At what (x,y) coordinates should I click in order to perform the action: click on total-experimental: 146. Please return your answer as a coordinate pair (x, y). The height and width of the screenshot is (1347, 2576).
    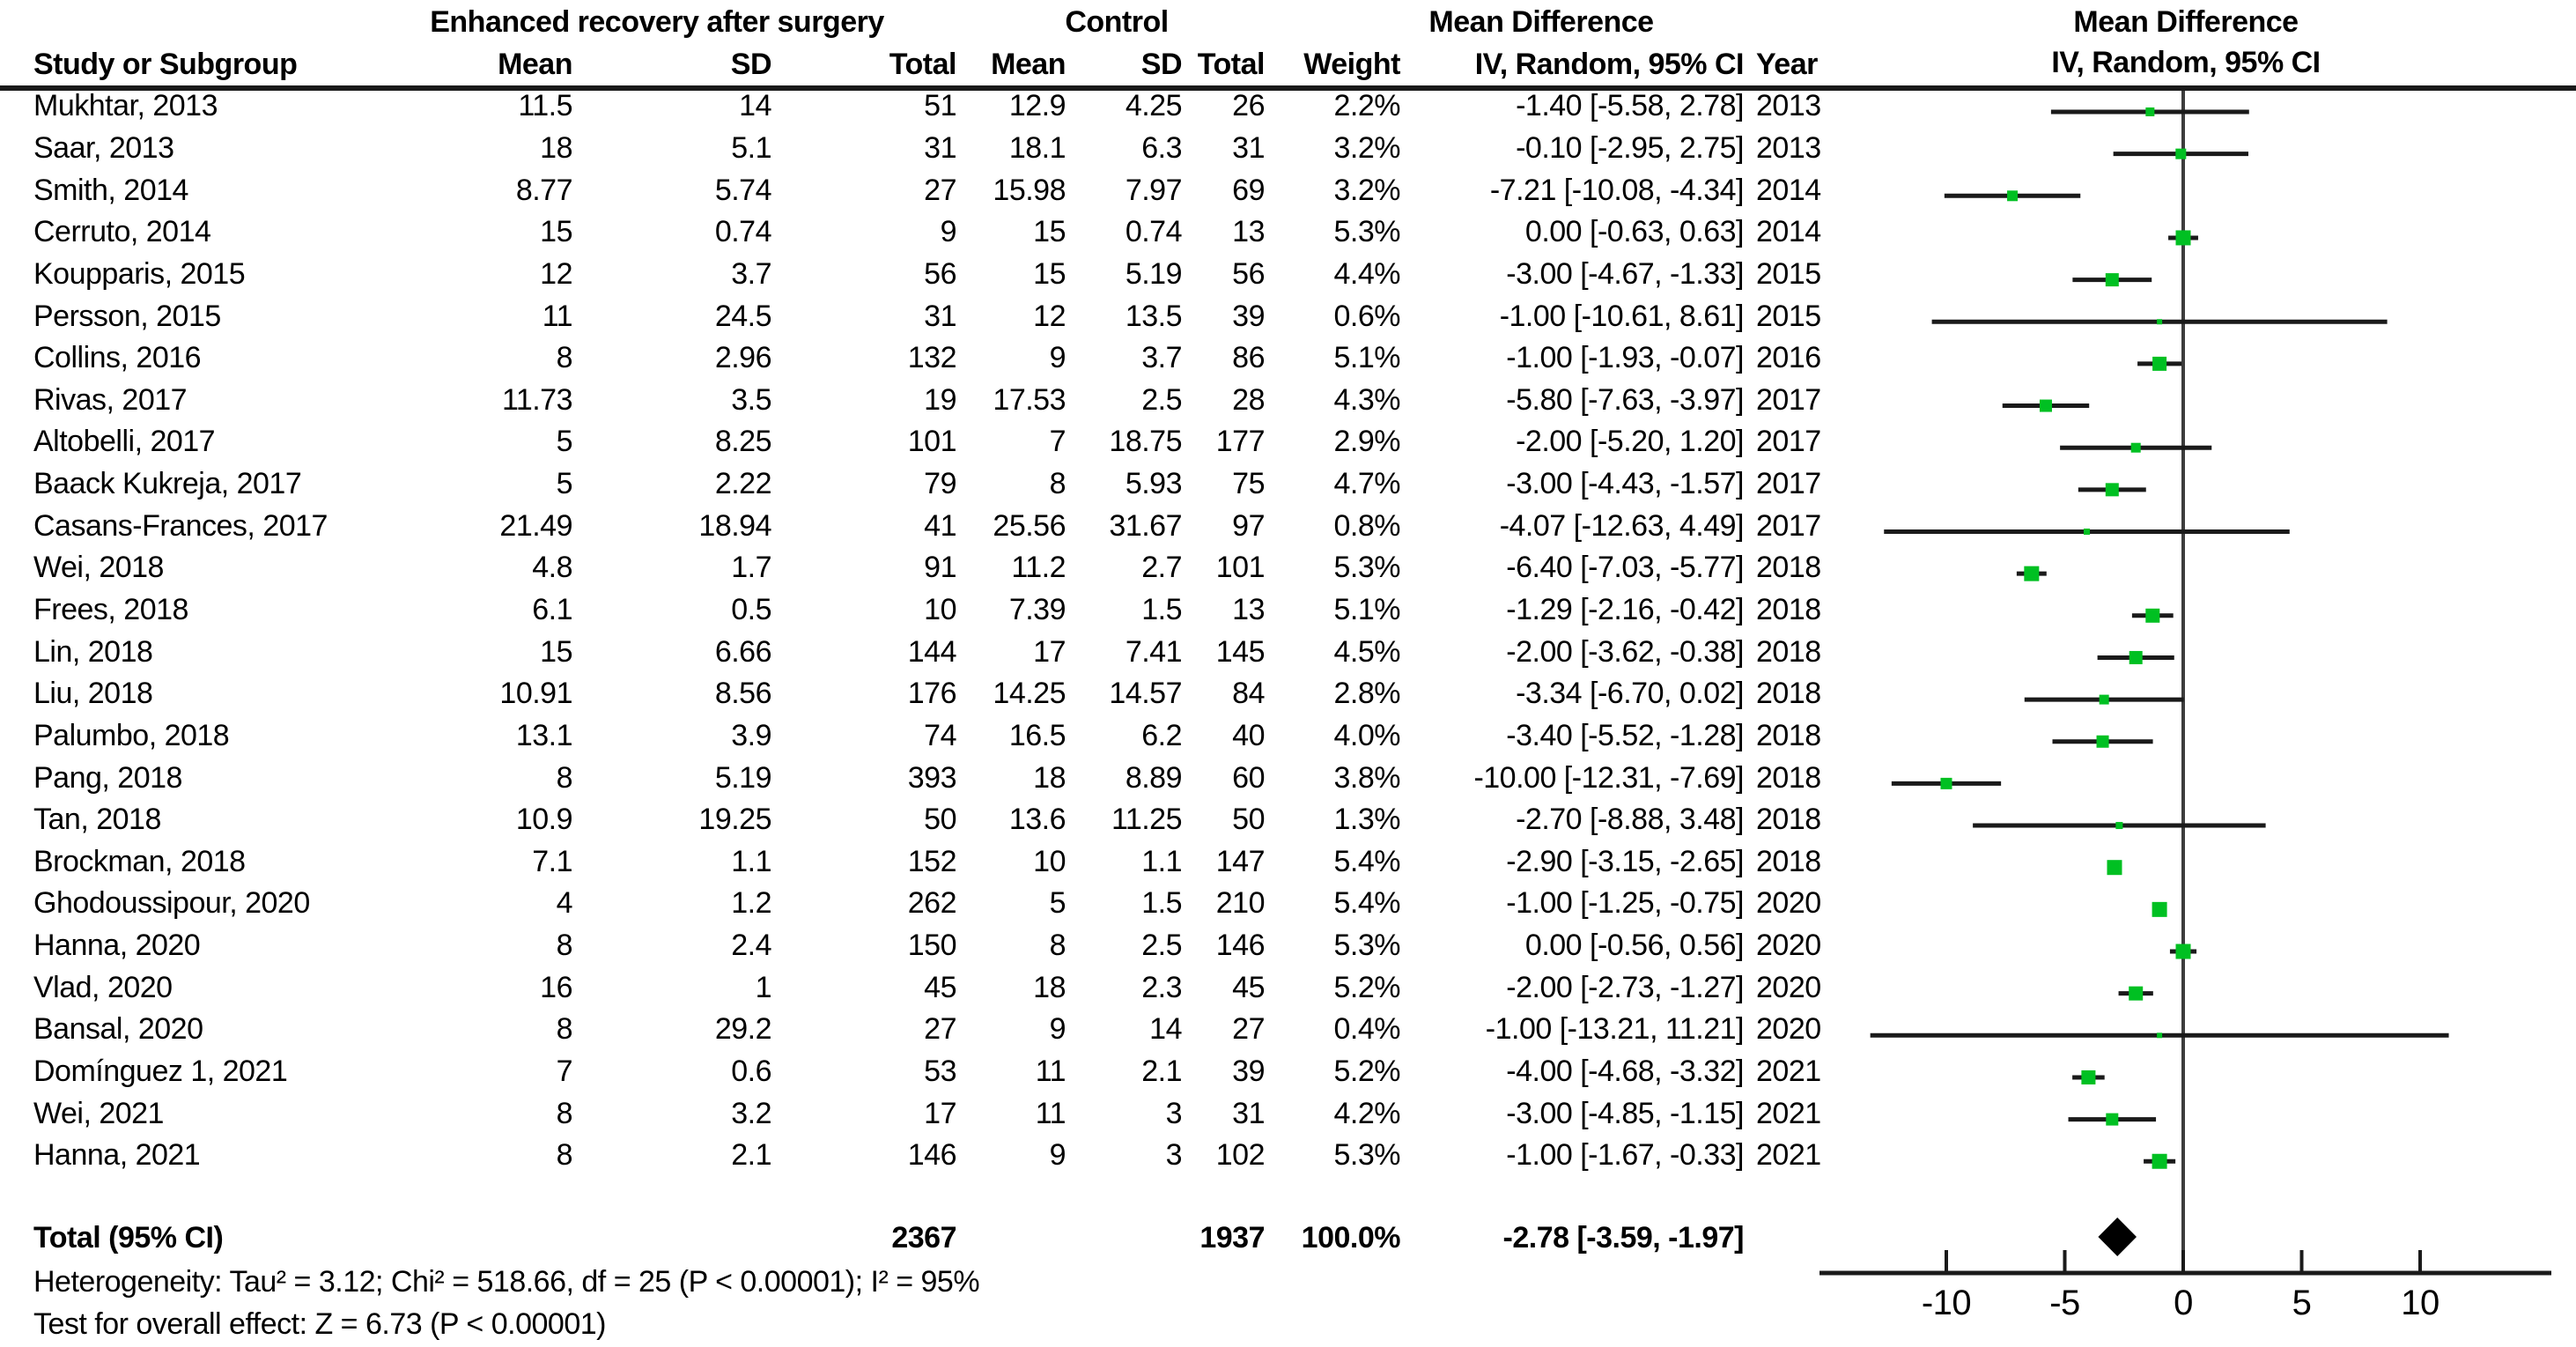
    Looking at the image, I should click on (932, 1155).